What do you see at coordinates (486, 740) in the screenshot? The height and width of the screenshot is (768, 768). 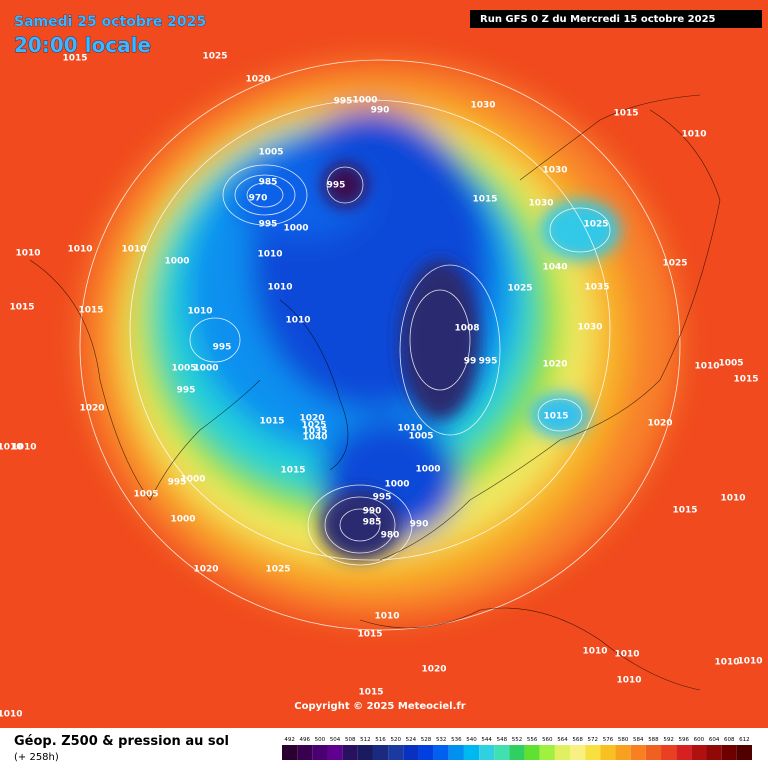 I see `legend-tick-label: 544` at bounding box center [486, 740].